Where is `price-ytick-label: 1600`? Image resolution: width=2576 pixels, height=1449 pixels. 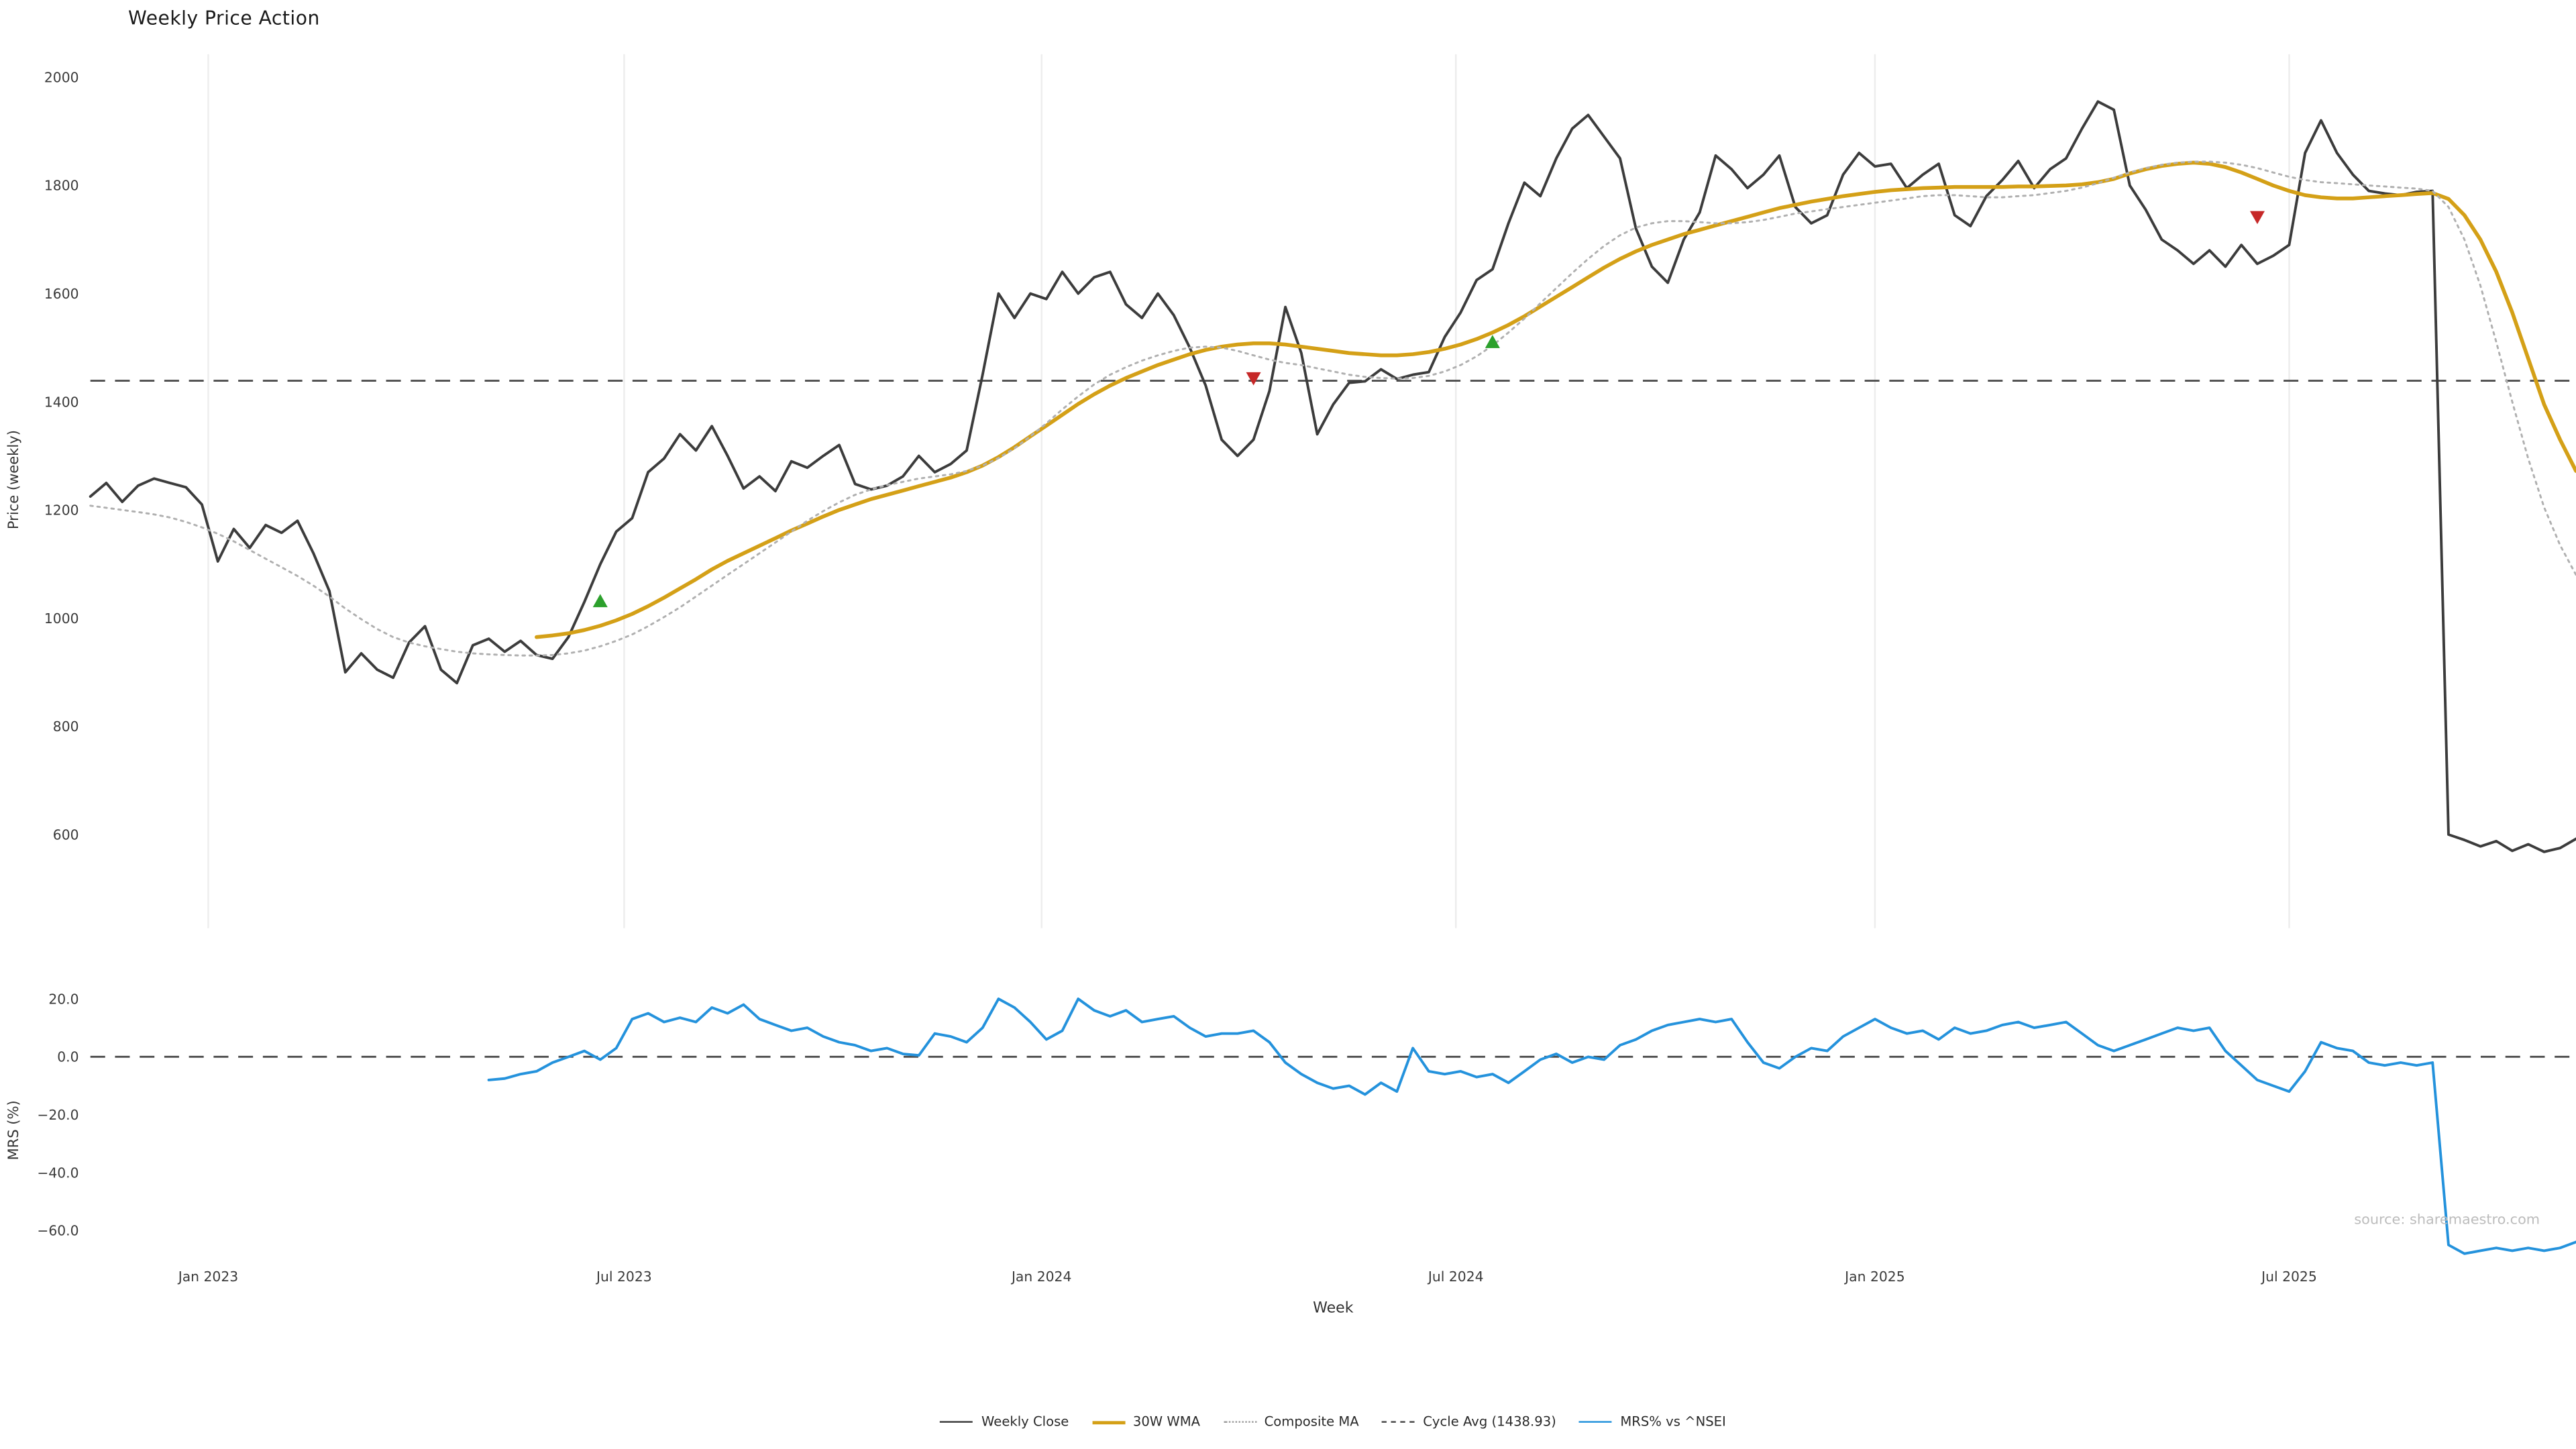
price-ytick-label: 1600 is located at coordinates (61, 294).